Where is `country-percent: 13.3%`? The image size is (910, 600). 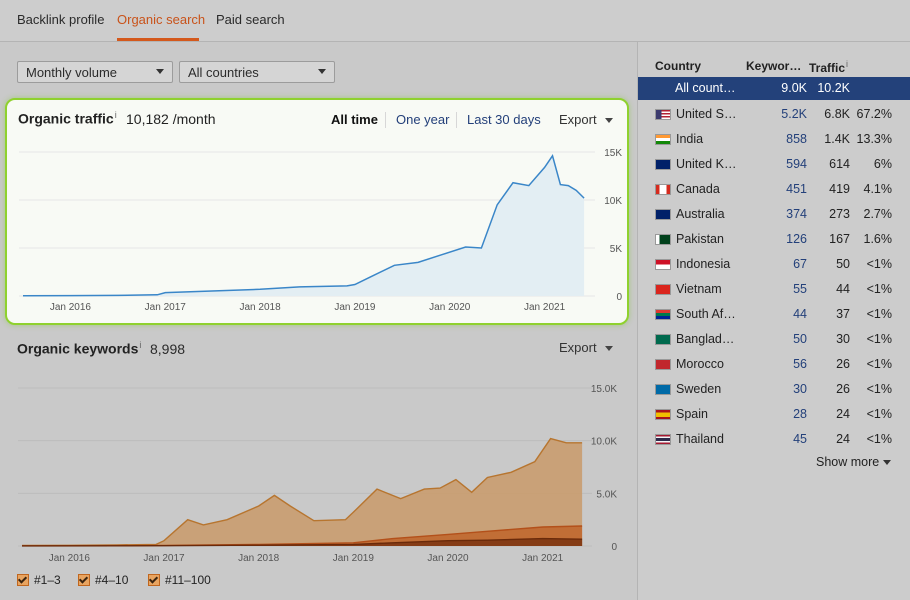 country-percent: 13.3% is located at coordinates (874, 139).